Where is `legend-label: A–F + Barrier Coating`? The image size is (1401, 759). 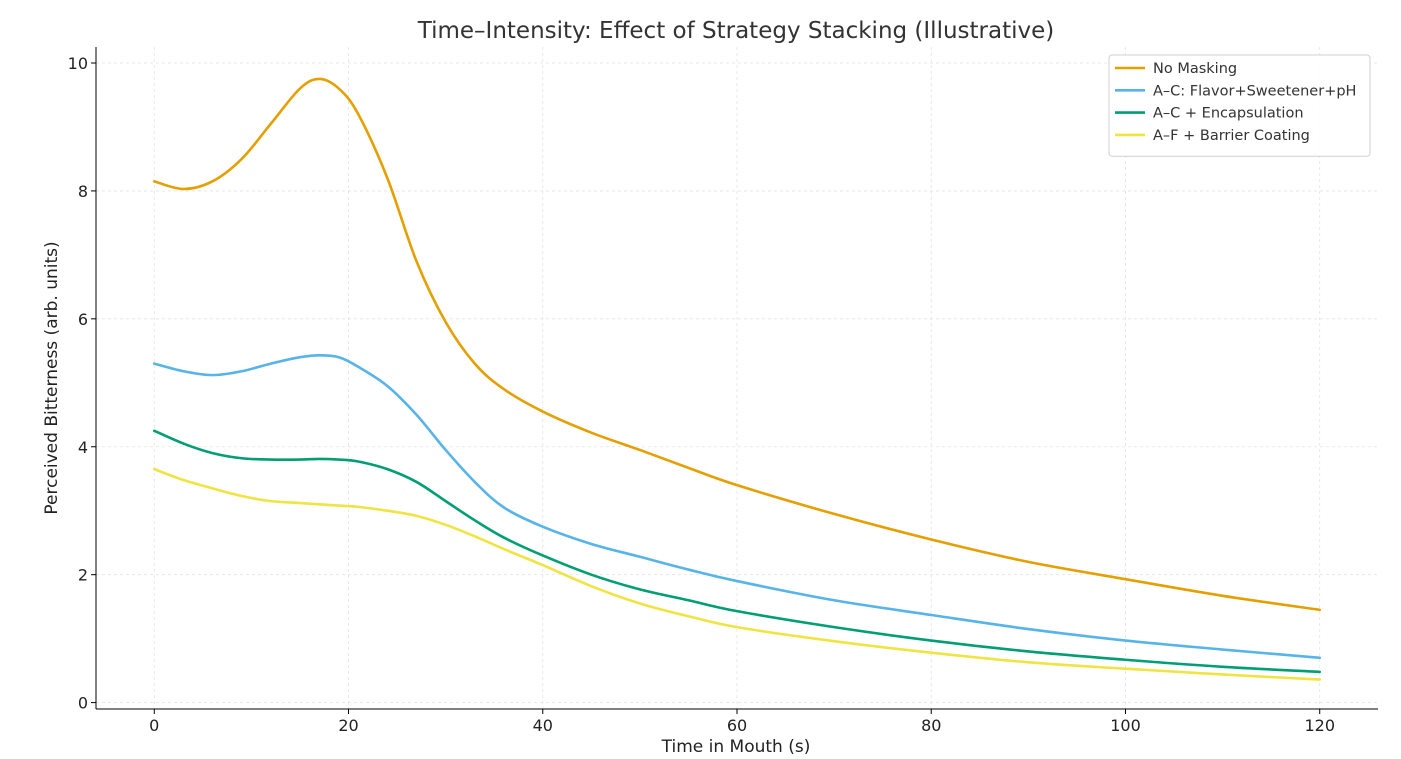 legend-label: A–F + Barrier Coating is located at coordinates (1231, 136).